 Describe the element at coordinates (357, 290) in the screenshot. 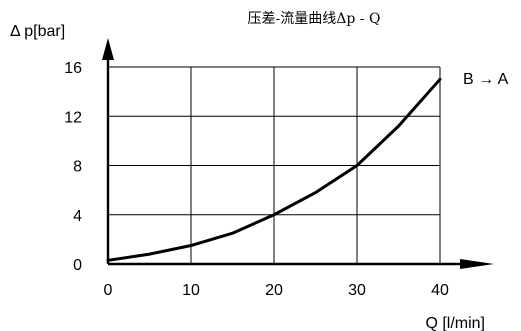

I see `x-tick-label-3: 30` at that location.